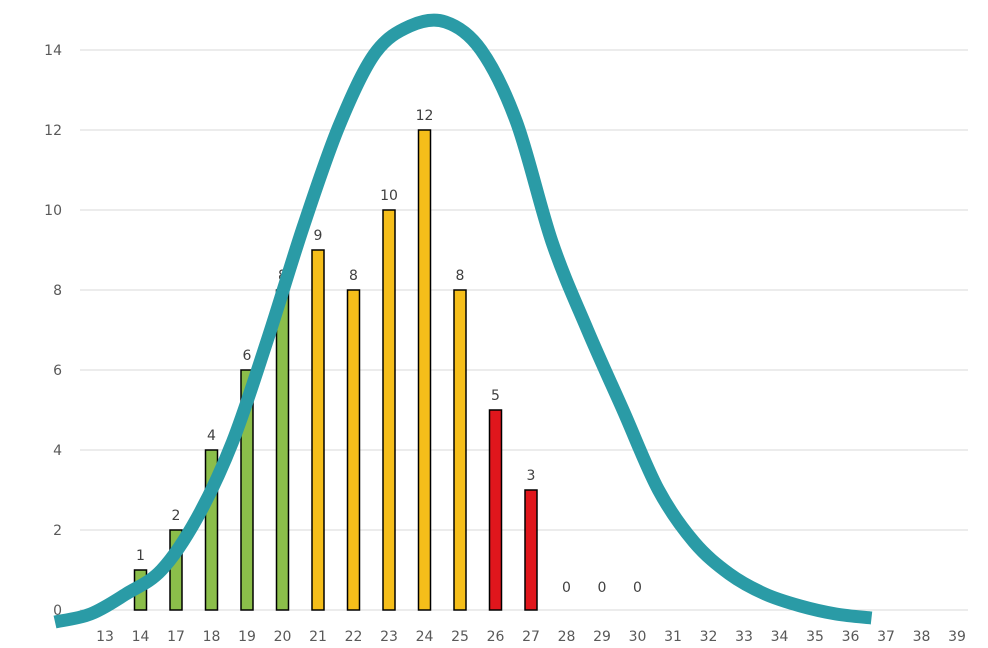 This screenshot has height=648, width=988. I want to click on data-label: 12, so click(425, 116).